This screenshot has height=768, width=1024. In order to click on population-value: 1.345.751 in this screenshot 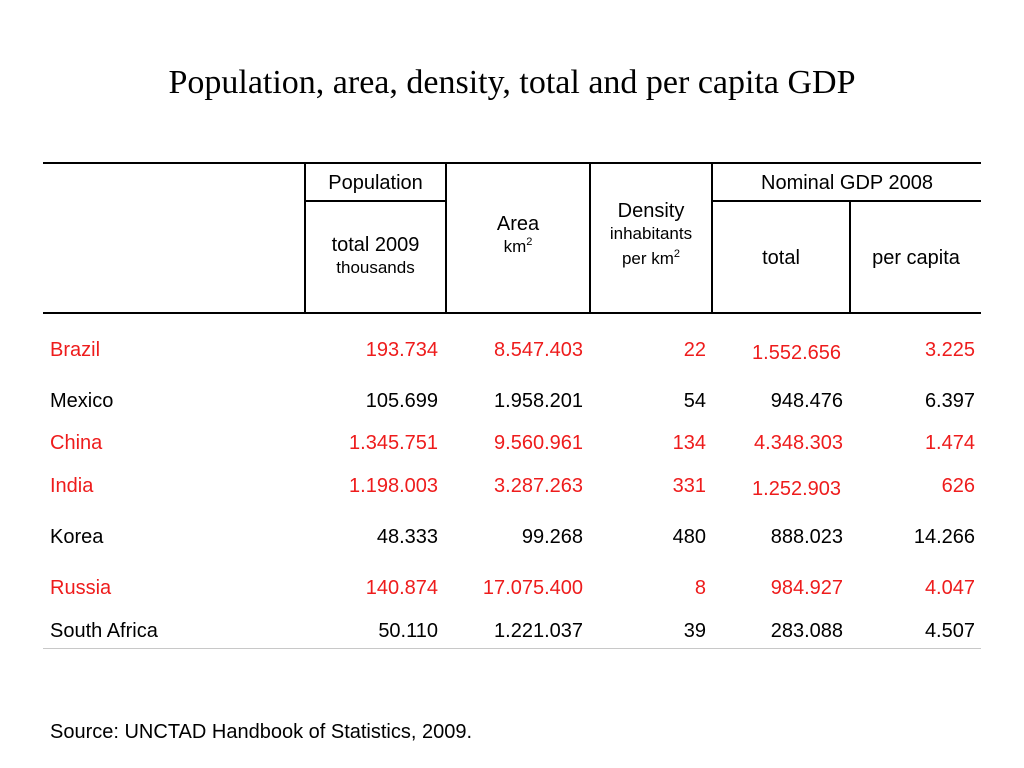, I will do `click(393, 443)`.